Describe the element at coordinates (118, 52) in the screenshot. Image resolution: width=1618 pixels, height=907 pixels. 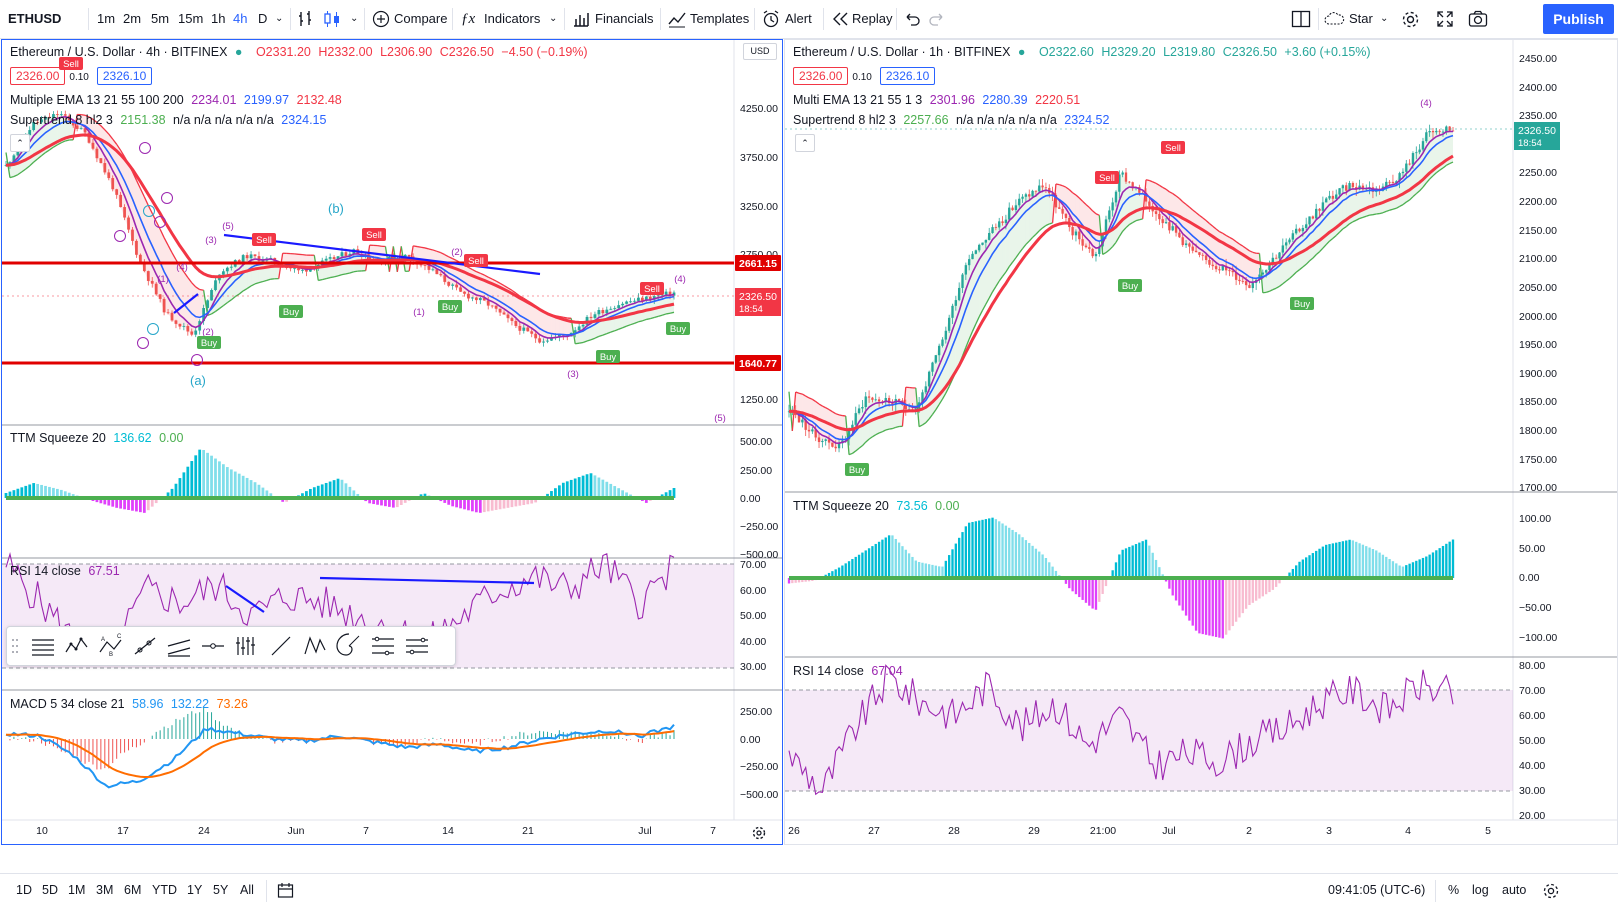
I see `left-chart-title: Ethereum / U.S. Dollar · 4h · BITFINEX` at that location.